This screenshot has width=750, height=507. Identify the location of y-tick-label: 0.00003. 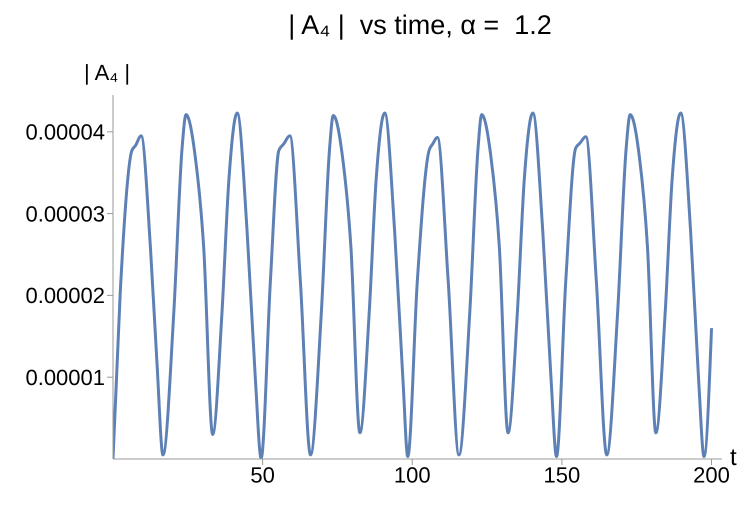
(65, 213).